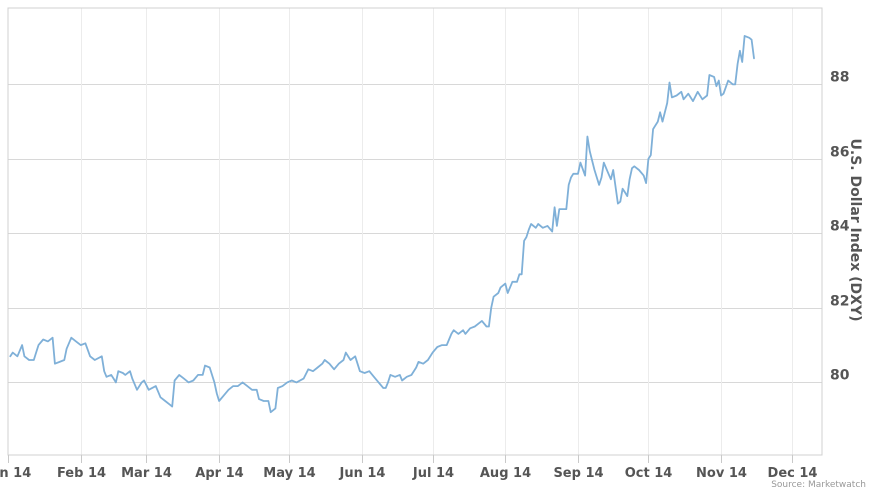 The width and height of the screenshot is (875, 492). I want to click on x-tick-label-1: Feb 14, so click(81, 473).